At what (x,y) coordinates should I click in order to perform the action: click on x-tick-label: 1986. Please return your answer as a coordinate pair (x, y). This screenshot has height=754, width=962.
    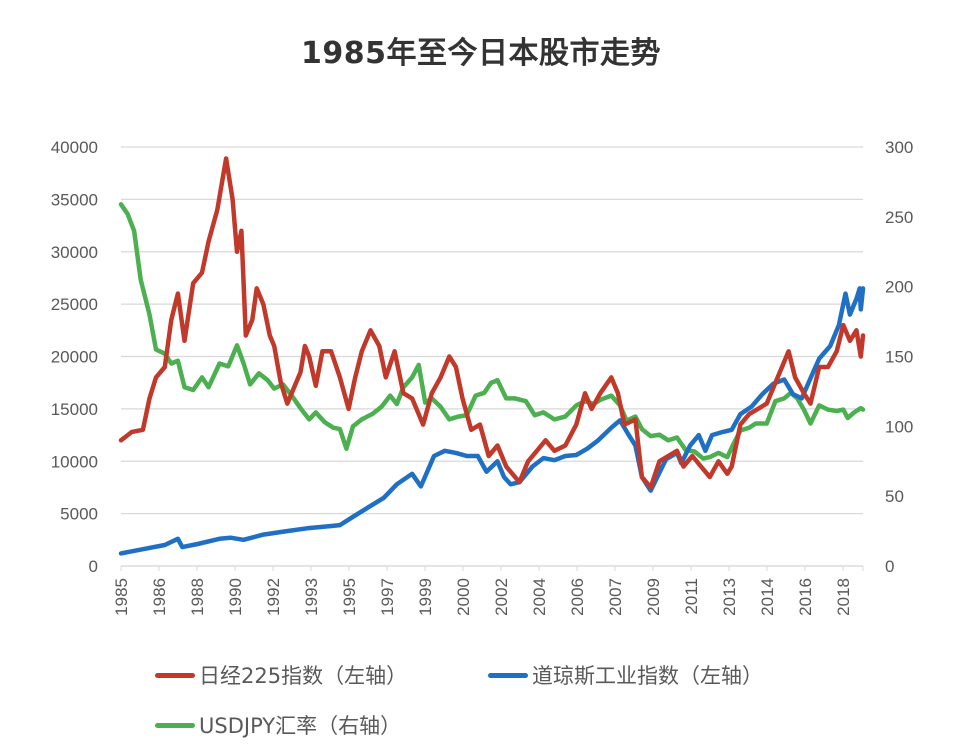
    Looking at the image, I should click on (159, 597).